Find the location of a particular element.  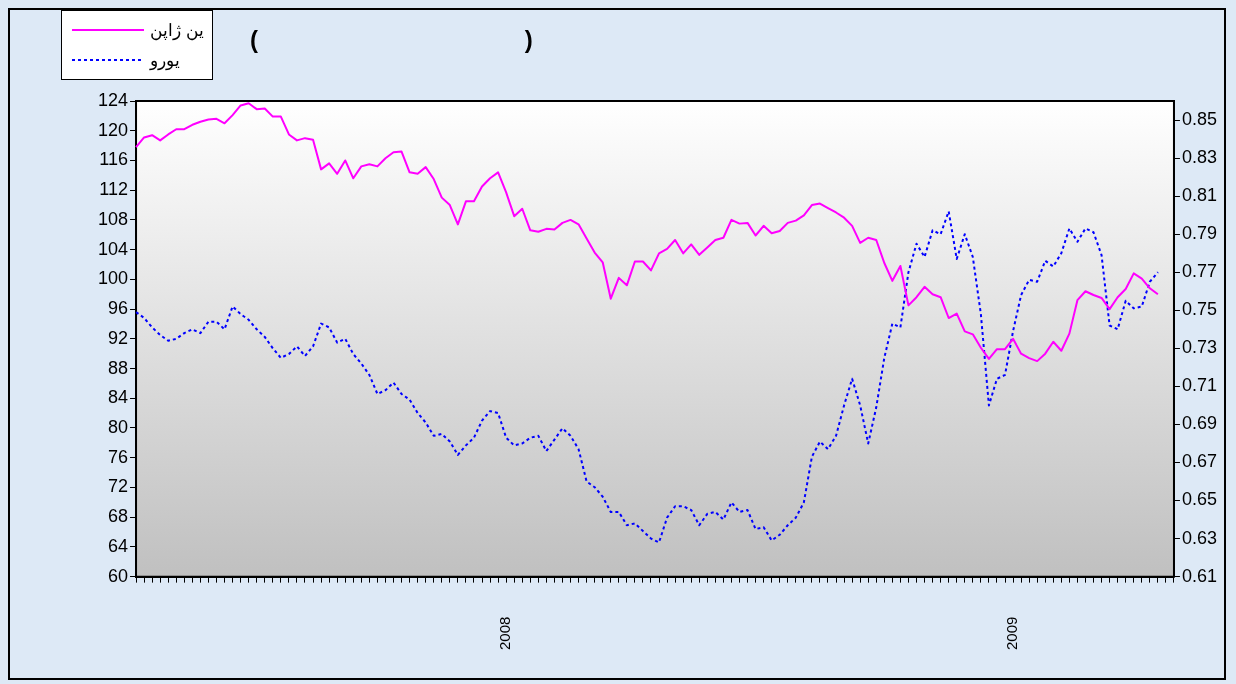

y2-tick-label: 0.63 is located at coordinates (1199, 537).